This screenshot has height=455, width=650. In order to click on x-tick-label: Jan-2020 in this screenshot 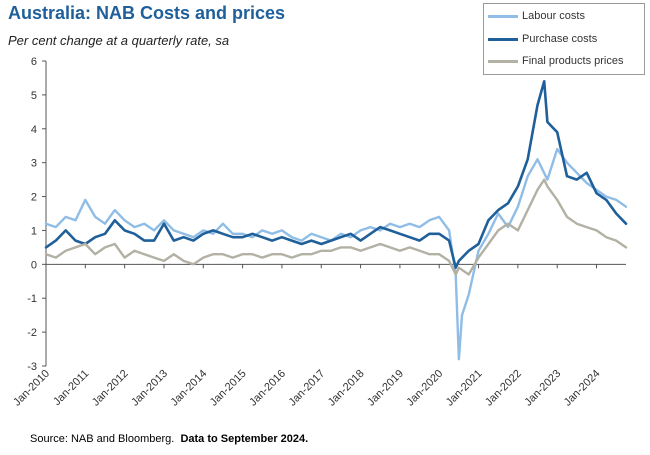, I will do `click(424, 388)`.